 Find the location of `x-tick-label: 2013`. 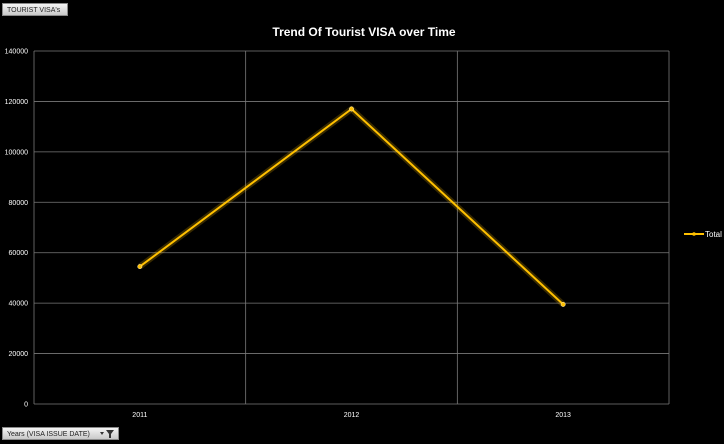

x-tick-label: 2013 is located at coordinates (563, 415).